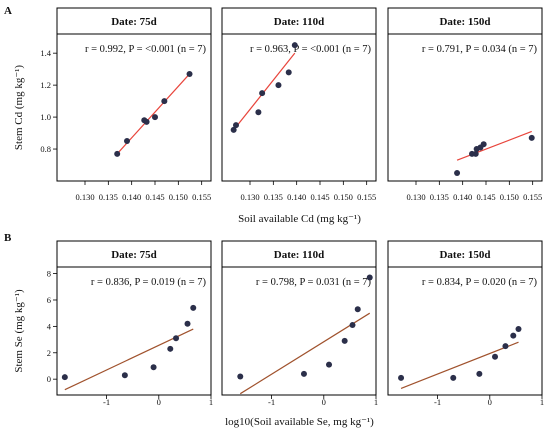  What do you see at coordinates (45, 53) in the screenshot?
I see `y-tick-label: 1.4` at bounding box center [45, 53].